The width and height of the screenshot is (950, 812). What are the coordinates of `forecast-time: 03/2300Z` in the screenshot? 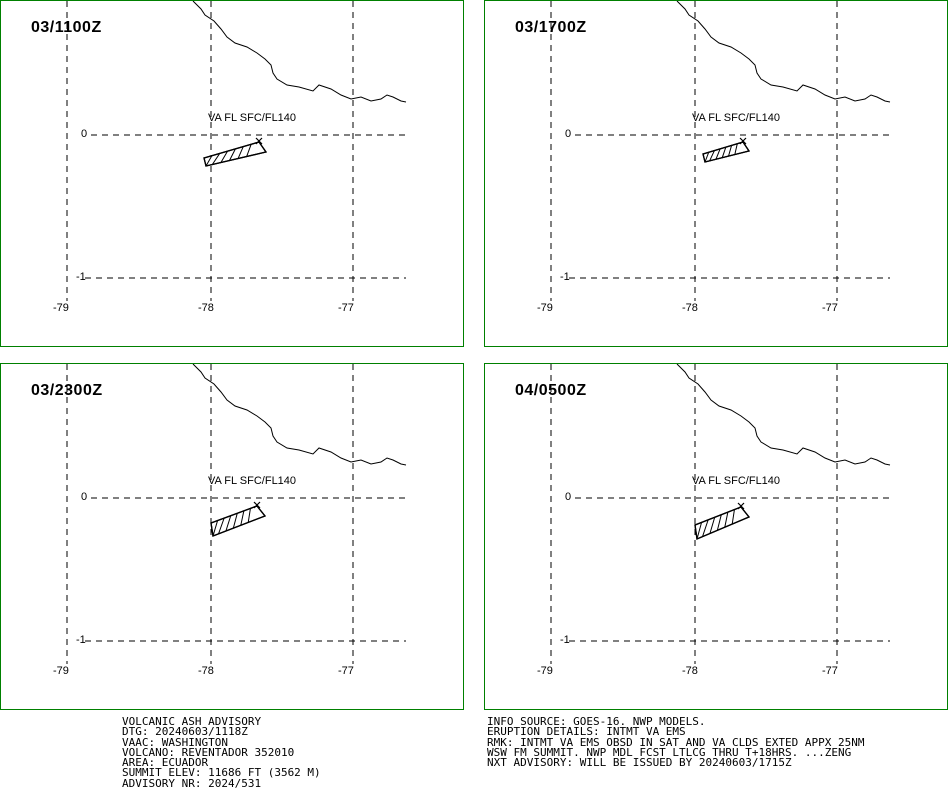 It's located at (67, 390).